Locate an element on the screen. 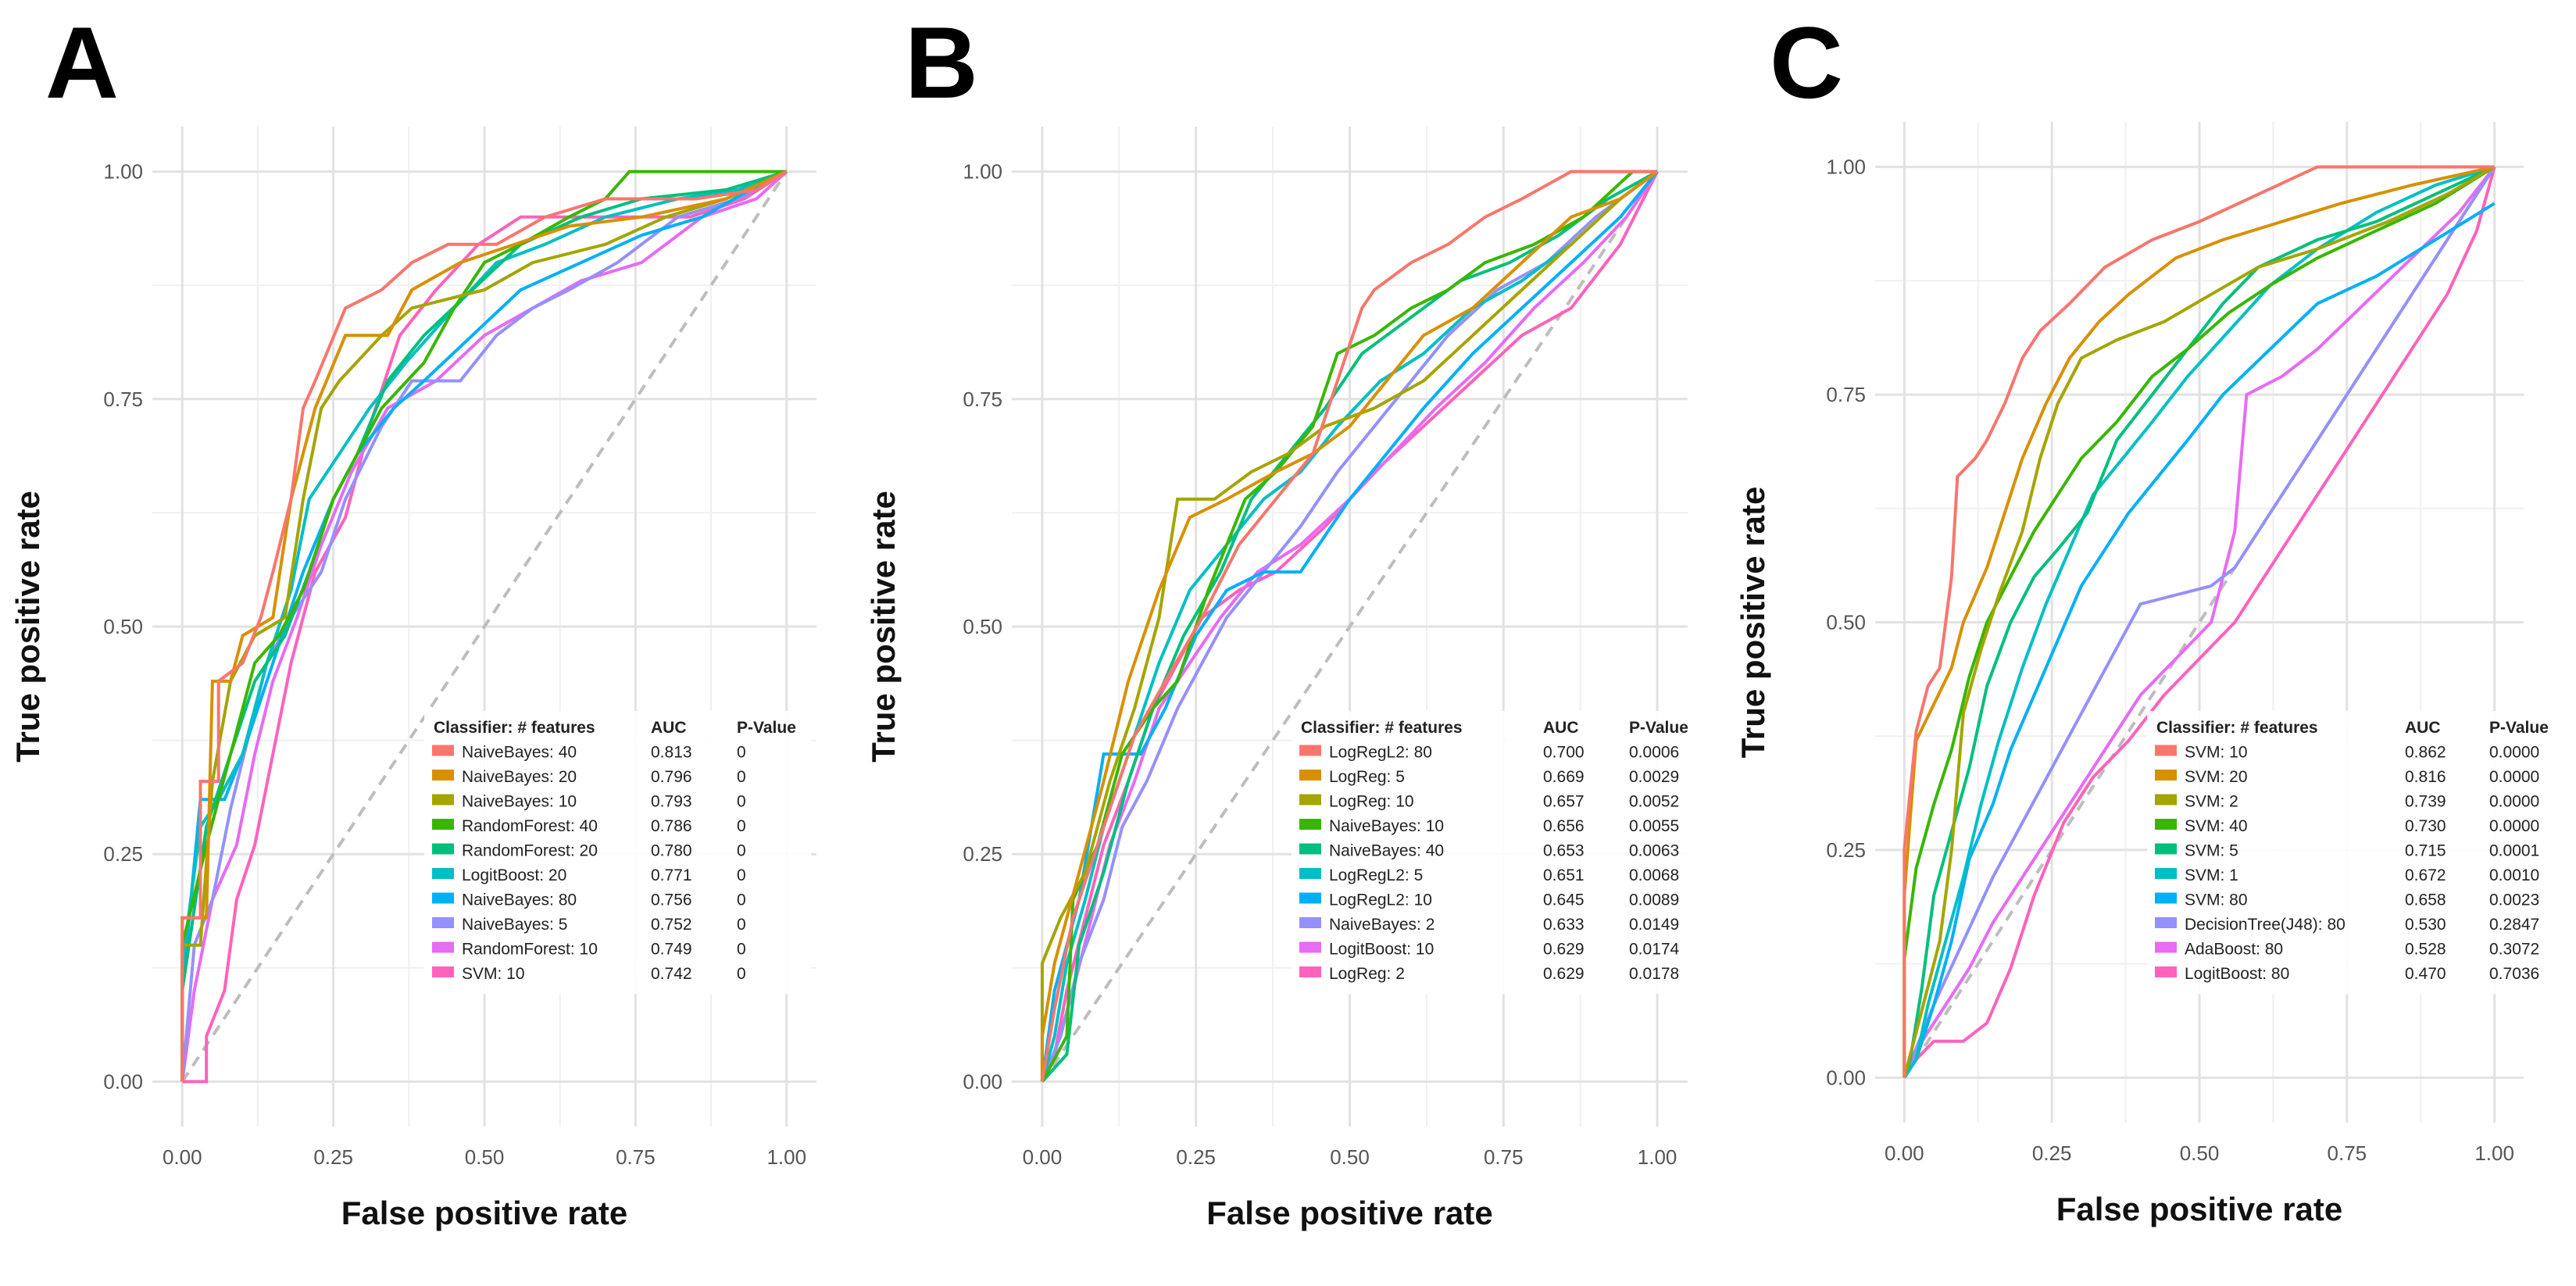  legend-series-pvalue: 0.0010 is located at coordinates (2514, 875).